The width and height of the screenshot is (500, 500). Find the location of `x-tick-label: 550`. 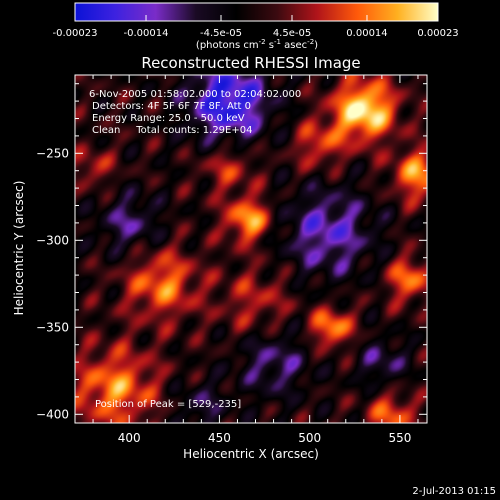

x-tick-label: 550 is located at coordinates (399, 438).